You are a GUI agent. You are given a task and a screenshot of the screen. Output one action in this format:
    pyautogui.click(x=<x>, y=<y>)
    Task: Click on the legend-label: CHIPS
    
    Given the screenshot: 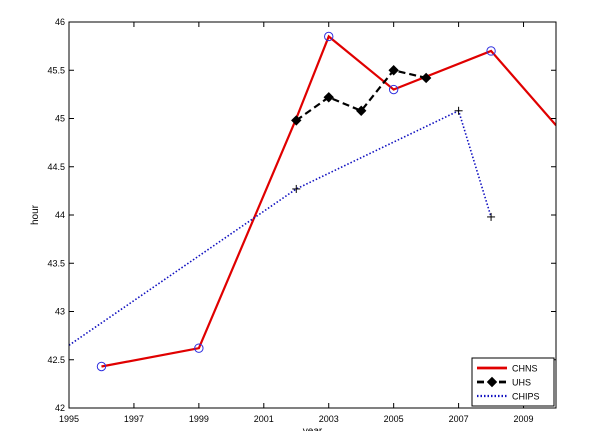 What is the action you would take?
    pyautogui.click(x=526, y=397)
    